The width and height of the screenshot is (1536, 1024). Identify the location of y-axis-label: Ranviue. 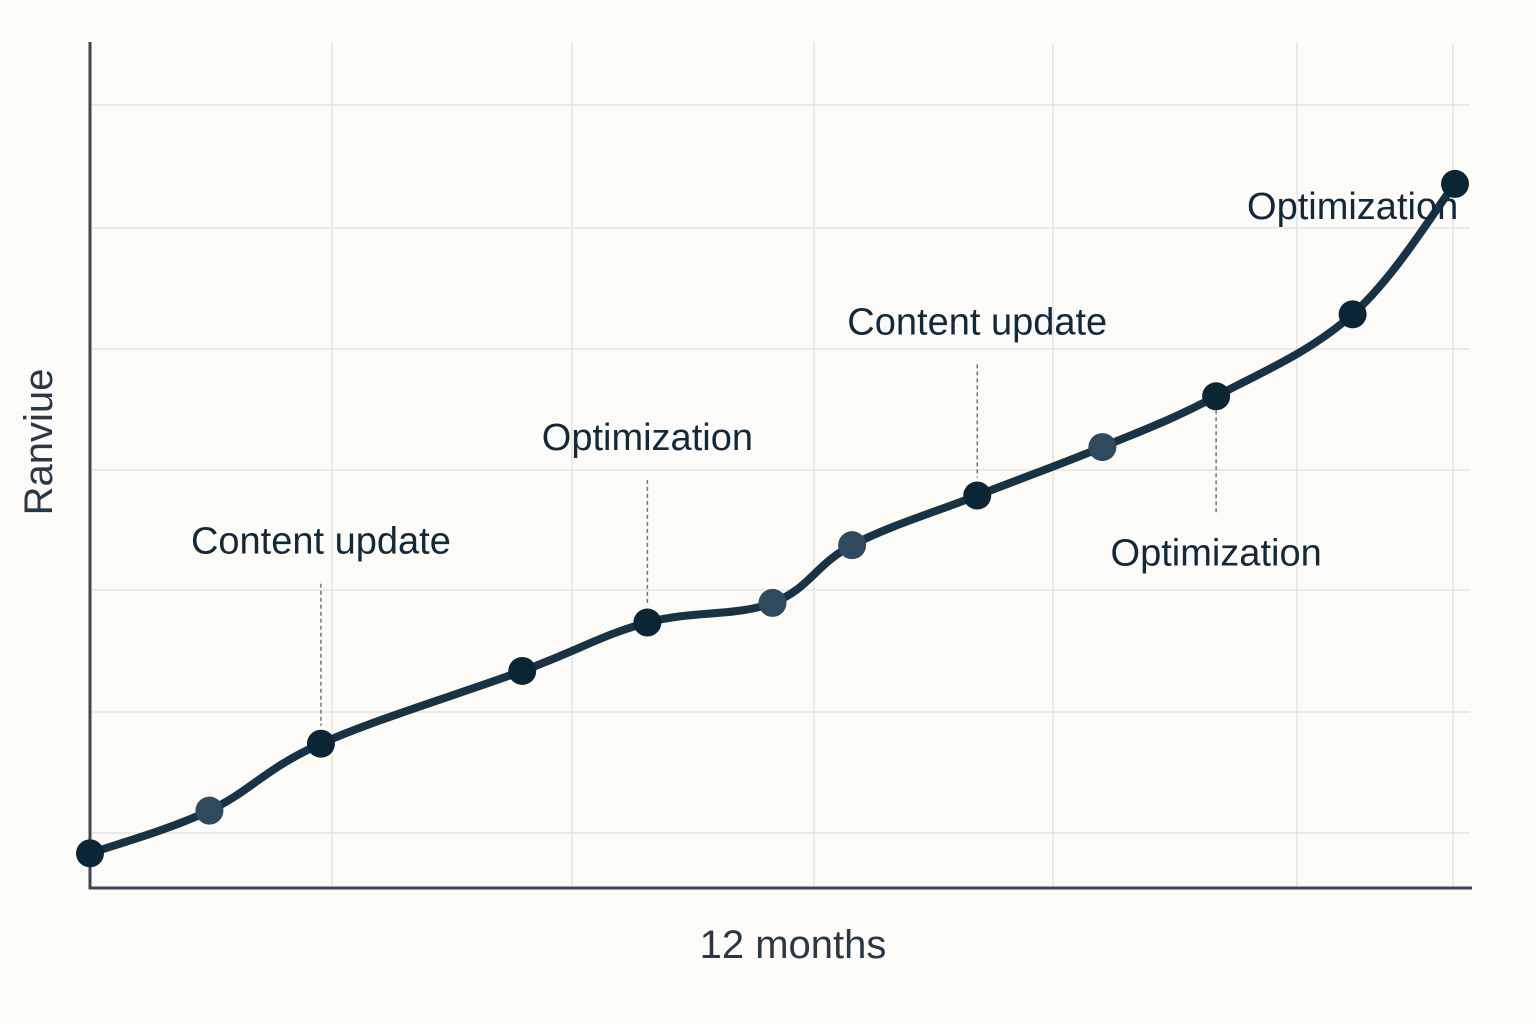
(39, 442).